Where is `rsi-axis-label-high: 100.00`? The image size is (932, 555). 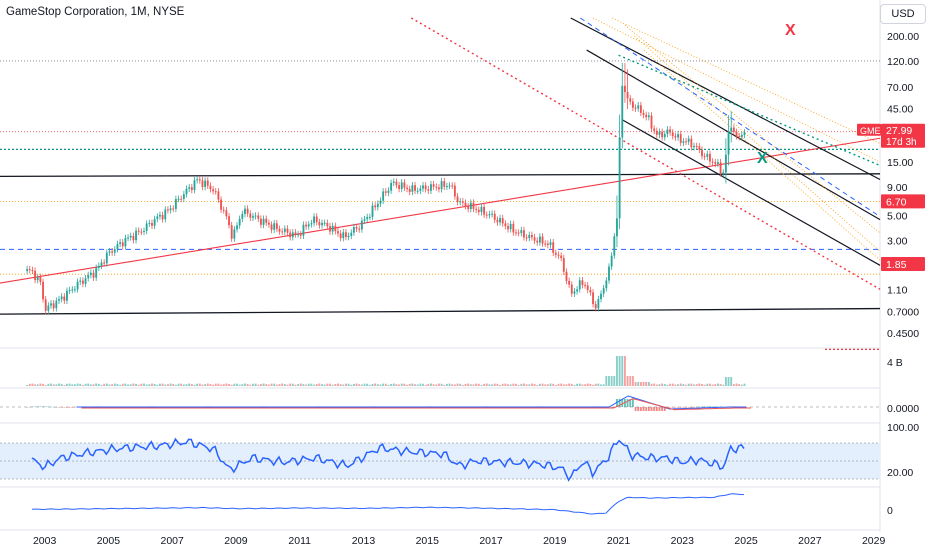
rsi-axis-label-high: 100.00 is located at coordinates (903, 428).